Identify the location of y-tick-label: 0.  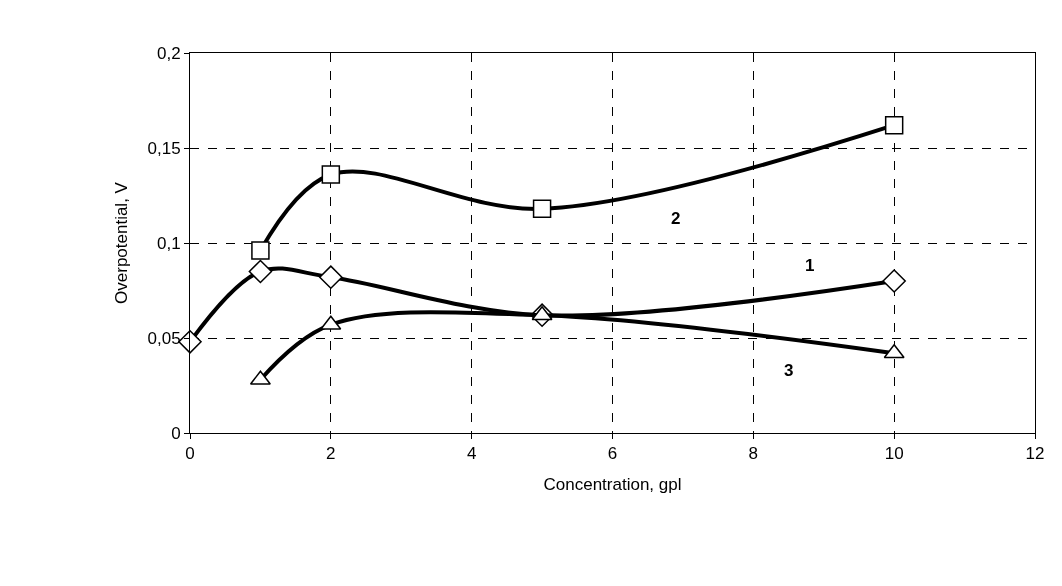
(176, 433).